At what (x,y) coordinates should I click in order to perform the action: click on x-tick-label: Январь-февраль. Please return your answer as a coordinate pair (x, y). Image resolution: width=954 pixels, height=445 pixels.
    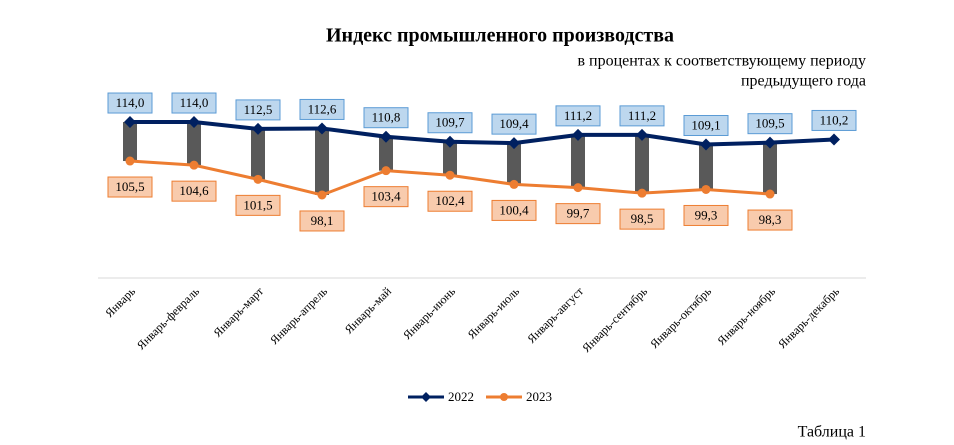
    Looking at the image, I should click on (168, 318).